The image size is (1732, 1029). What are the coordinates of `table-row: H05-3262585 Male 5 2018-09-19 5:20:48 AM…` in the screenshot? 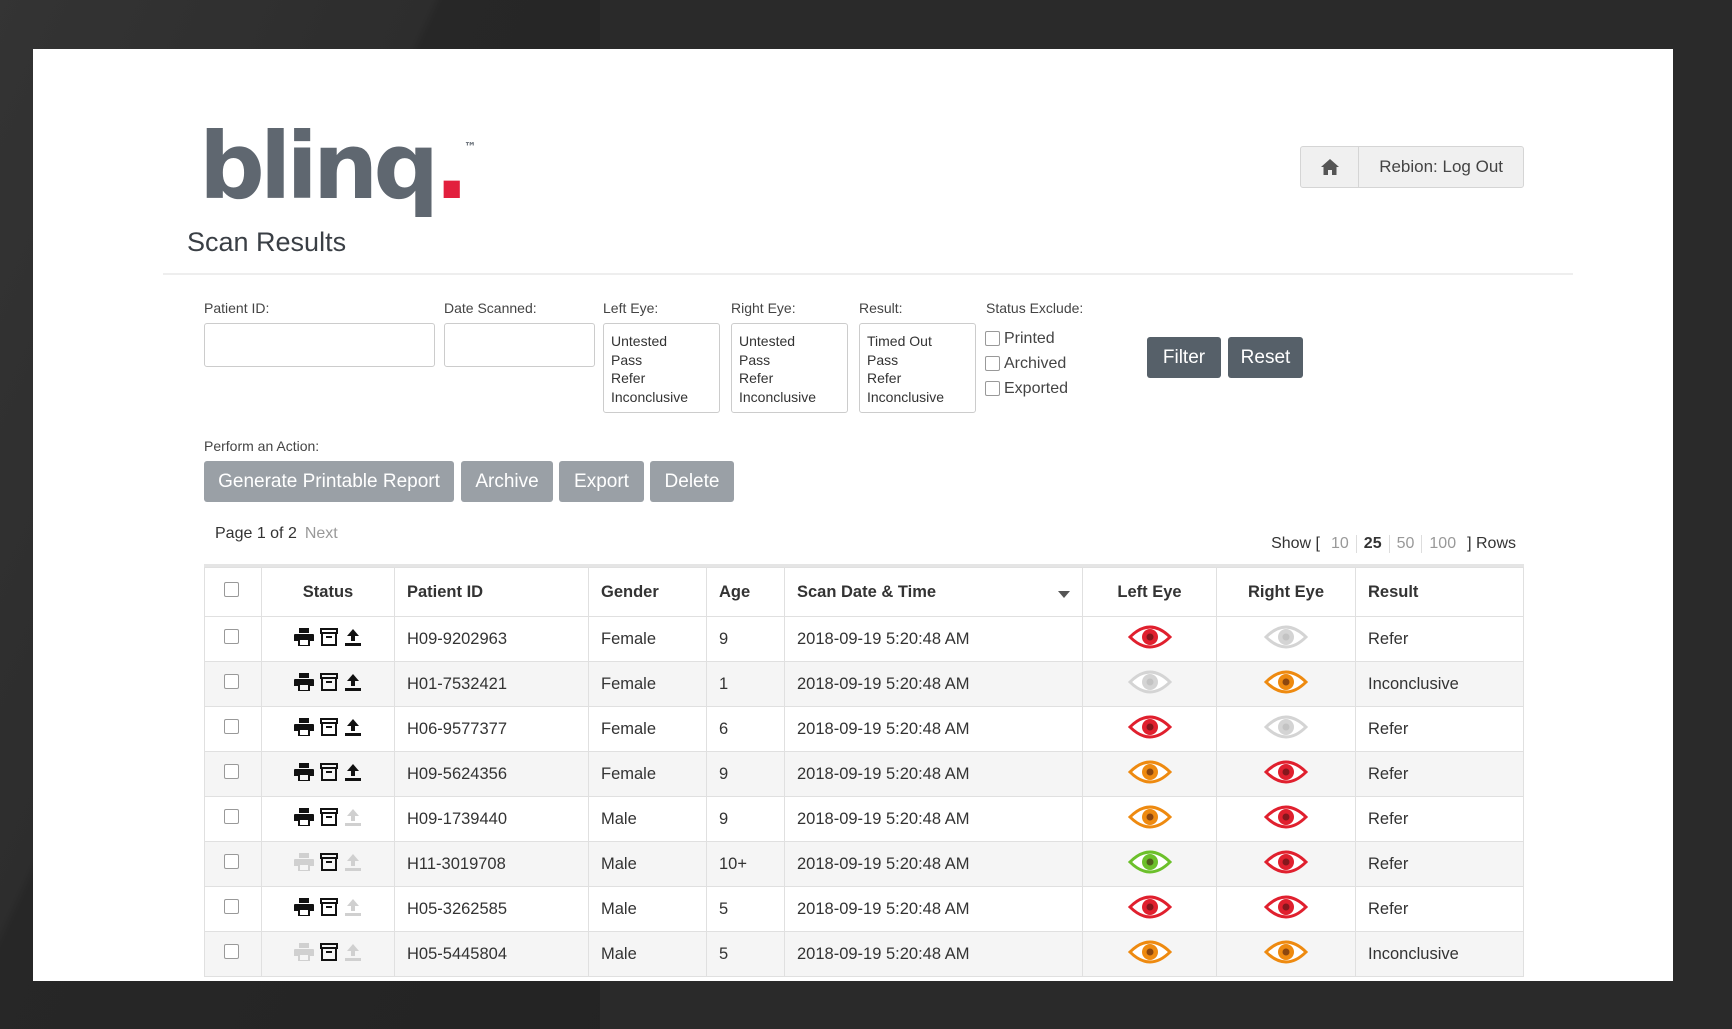 It's located at (864, 909).